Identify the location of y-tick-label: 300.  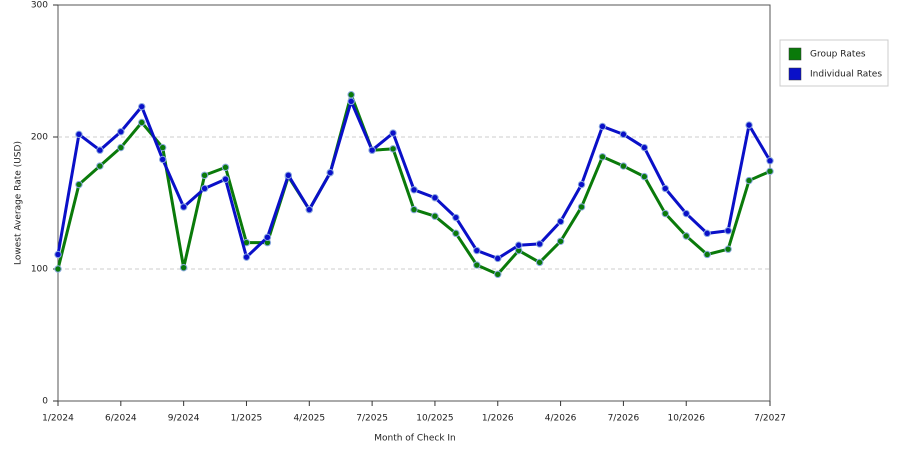
(39, 6).